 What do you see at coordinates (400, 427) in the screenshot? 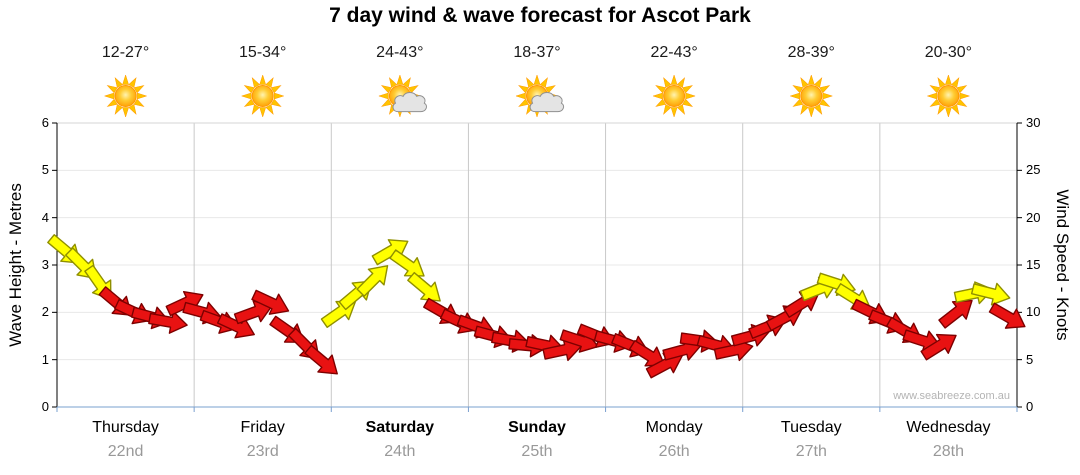
I see `day-label: Saturday` at bounding box center [400, 427].